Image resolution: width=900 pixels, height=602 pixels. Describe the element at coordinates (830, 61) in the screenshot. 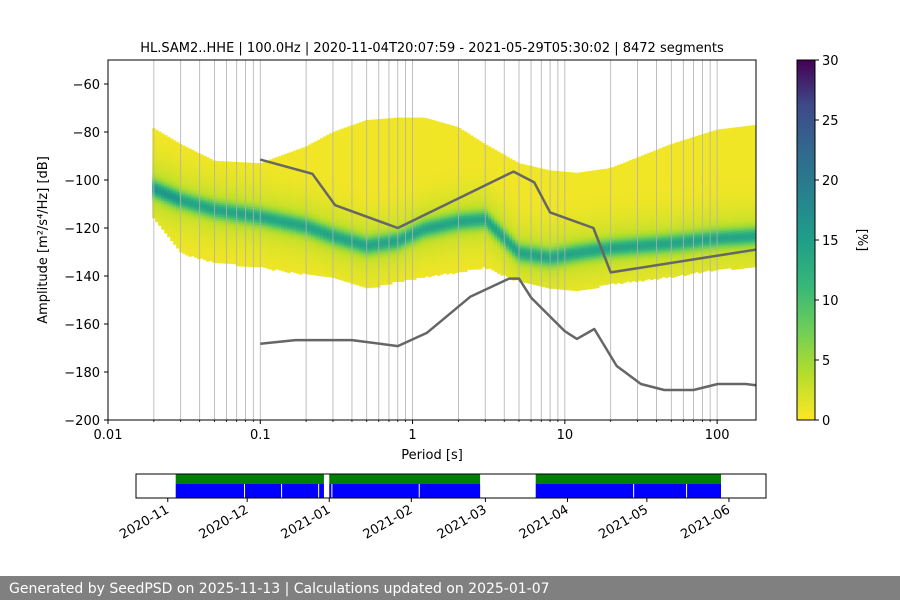

I see `colorbar-tick-label: 30` at that location.